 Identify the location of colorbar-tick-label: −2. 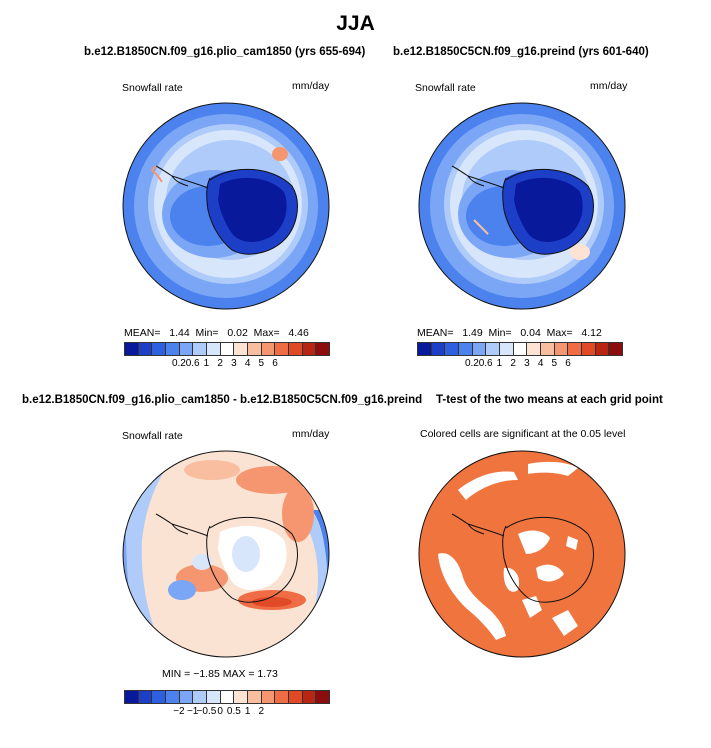
(179, 711).